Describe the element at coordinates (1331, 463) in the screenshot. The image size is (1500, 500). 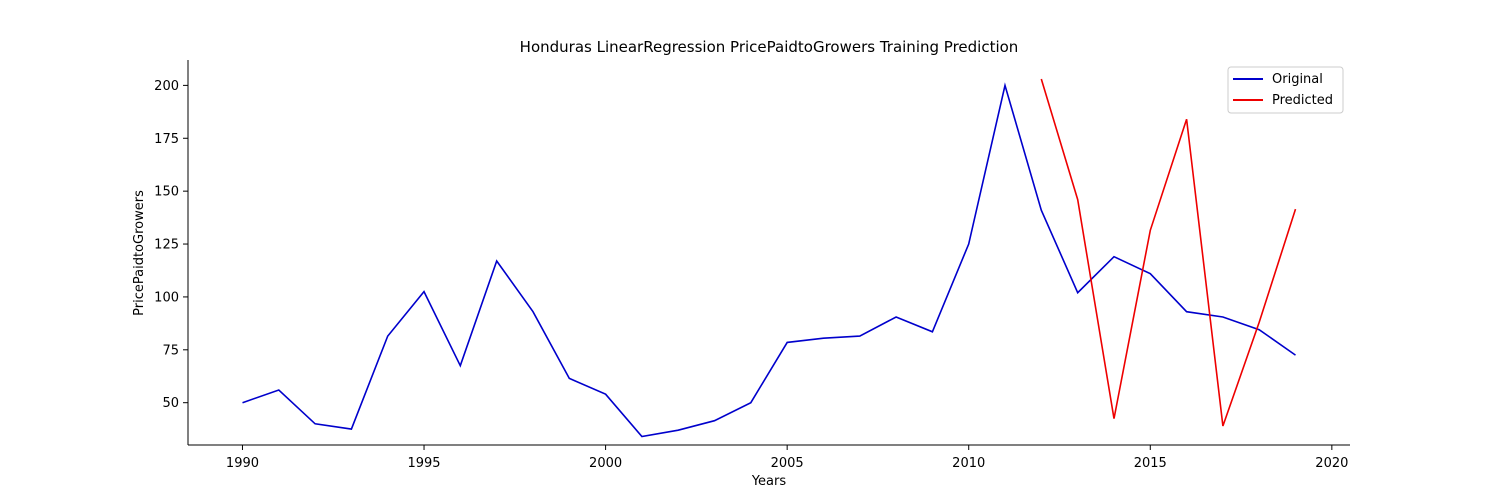
I see `x-tick-label: 2020` at that location.